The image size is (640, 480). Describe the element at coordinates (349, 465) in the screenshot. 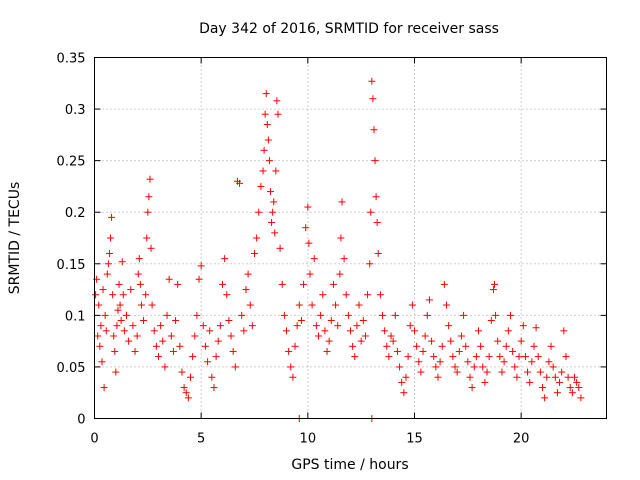

I see `x-axis-label: GPS time / hours` at that location.